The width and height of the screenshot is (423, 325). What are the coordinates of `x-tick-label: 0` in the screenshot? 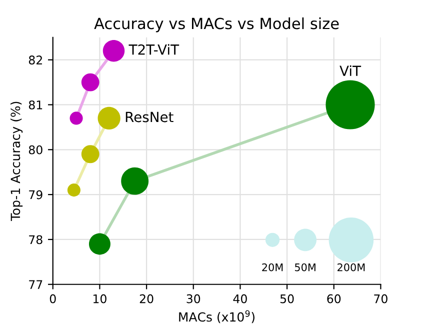 It's located at (53, 299).